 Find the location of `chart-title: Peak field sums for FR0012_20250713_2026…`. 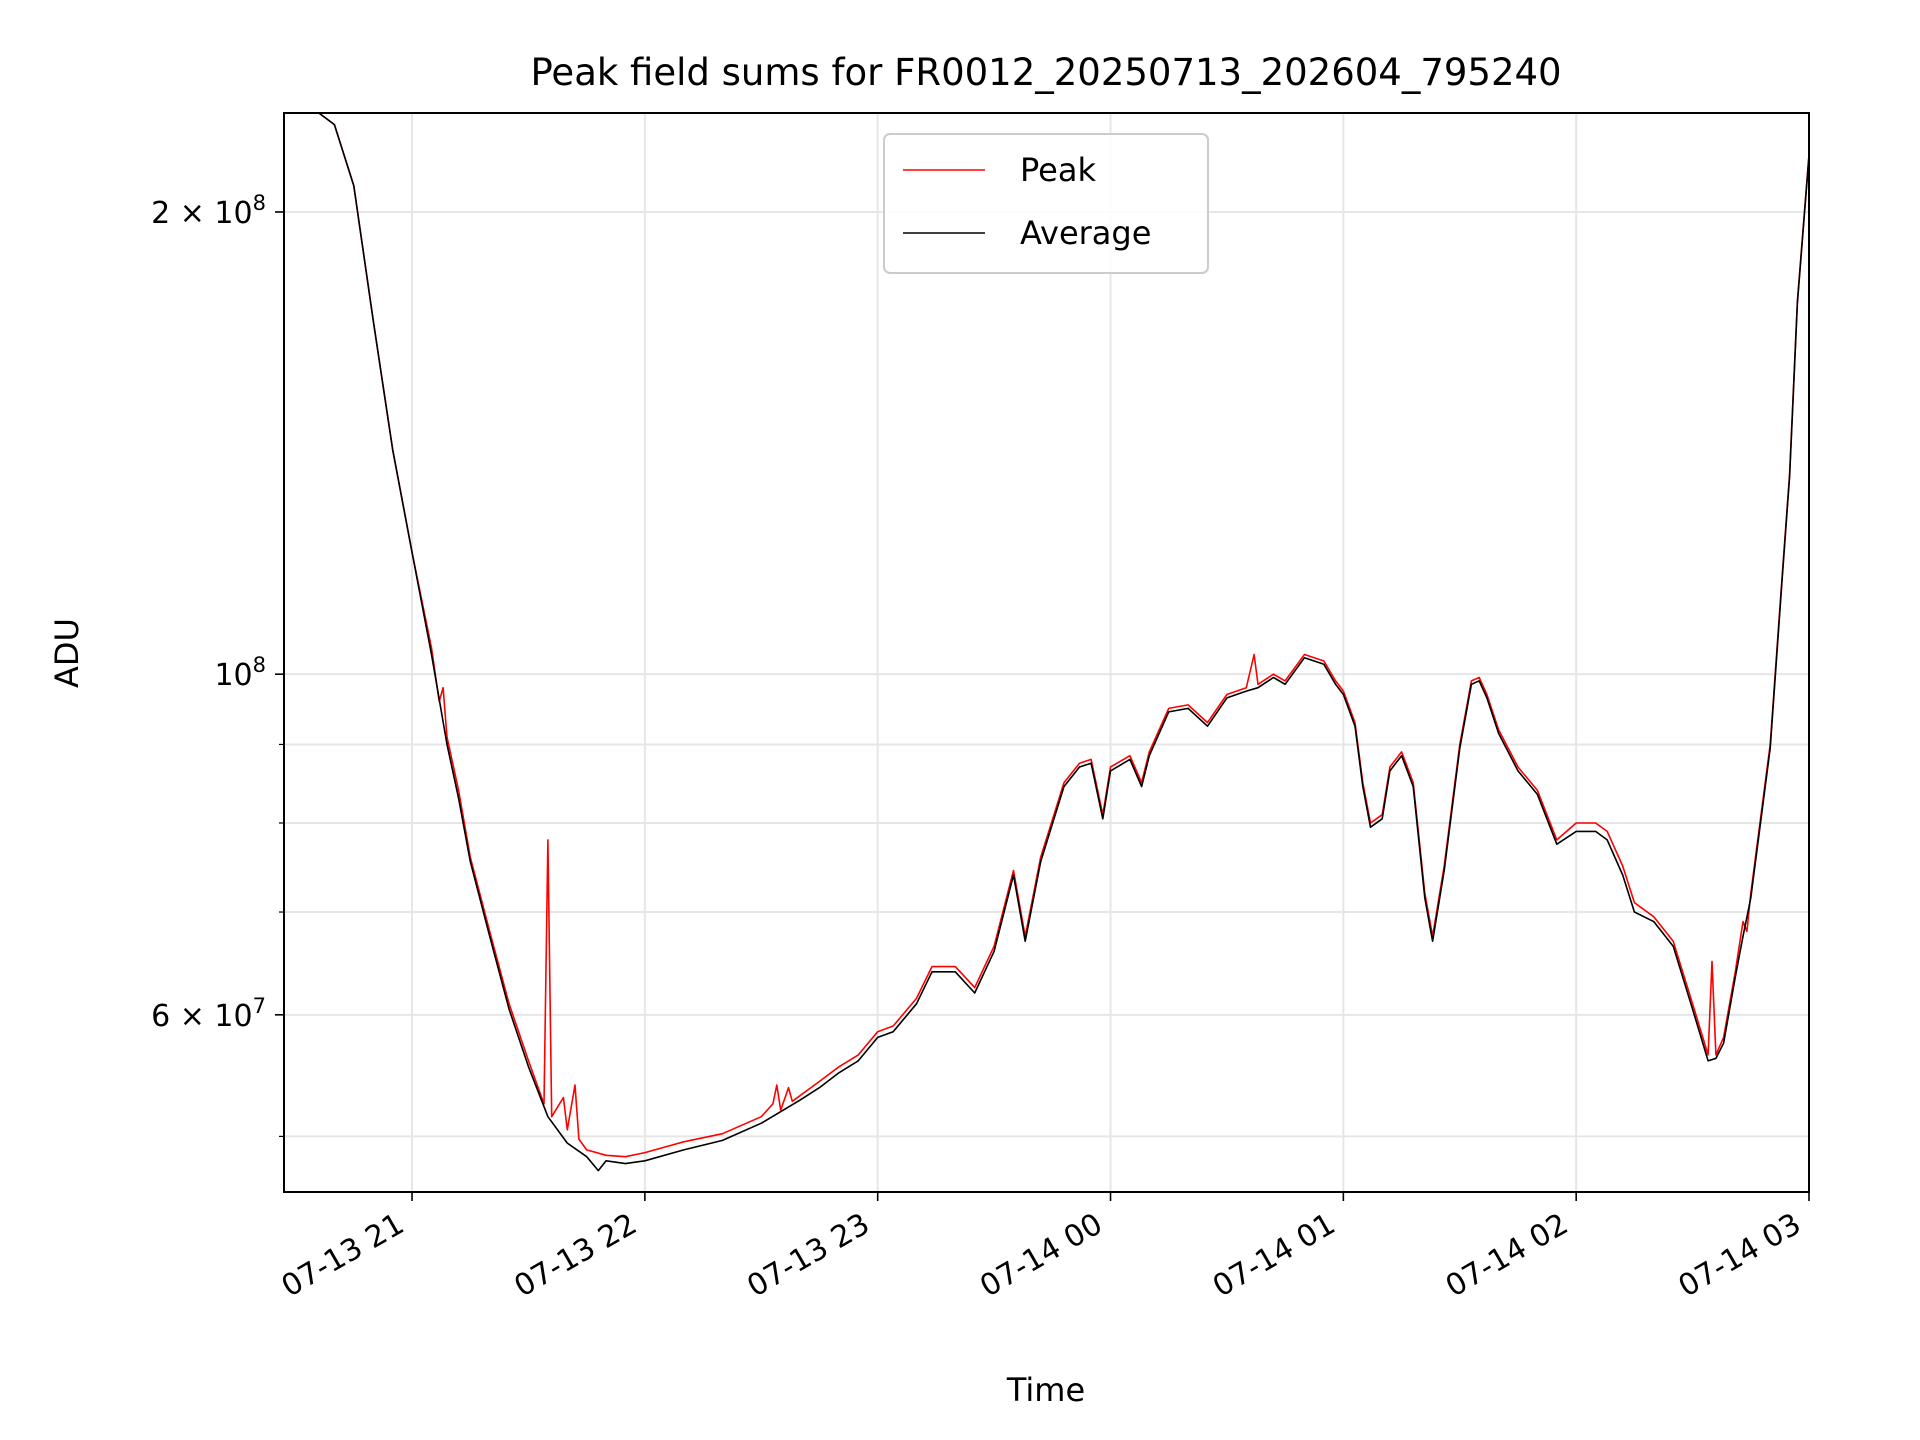

chart-title: Peak field sums for FR0012_20250713_2026… is located at coordinates (1045, 72).